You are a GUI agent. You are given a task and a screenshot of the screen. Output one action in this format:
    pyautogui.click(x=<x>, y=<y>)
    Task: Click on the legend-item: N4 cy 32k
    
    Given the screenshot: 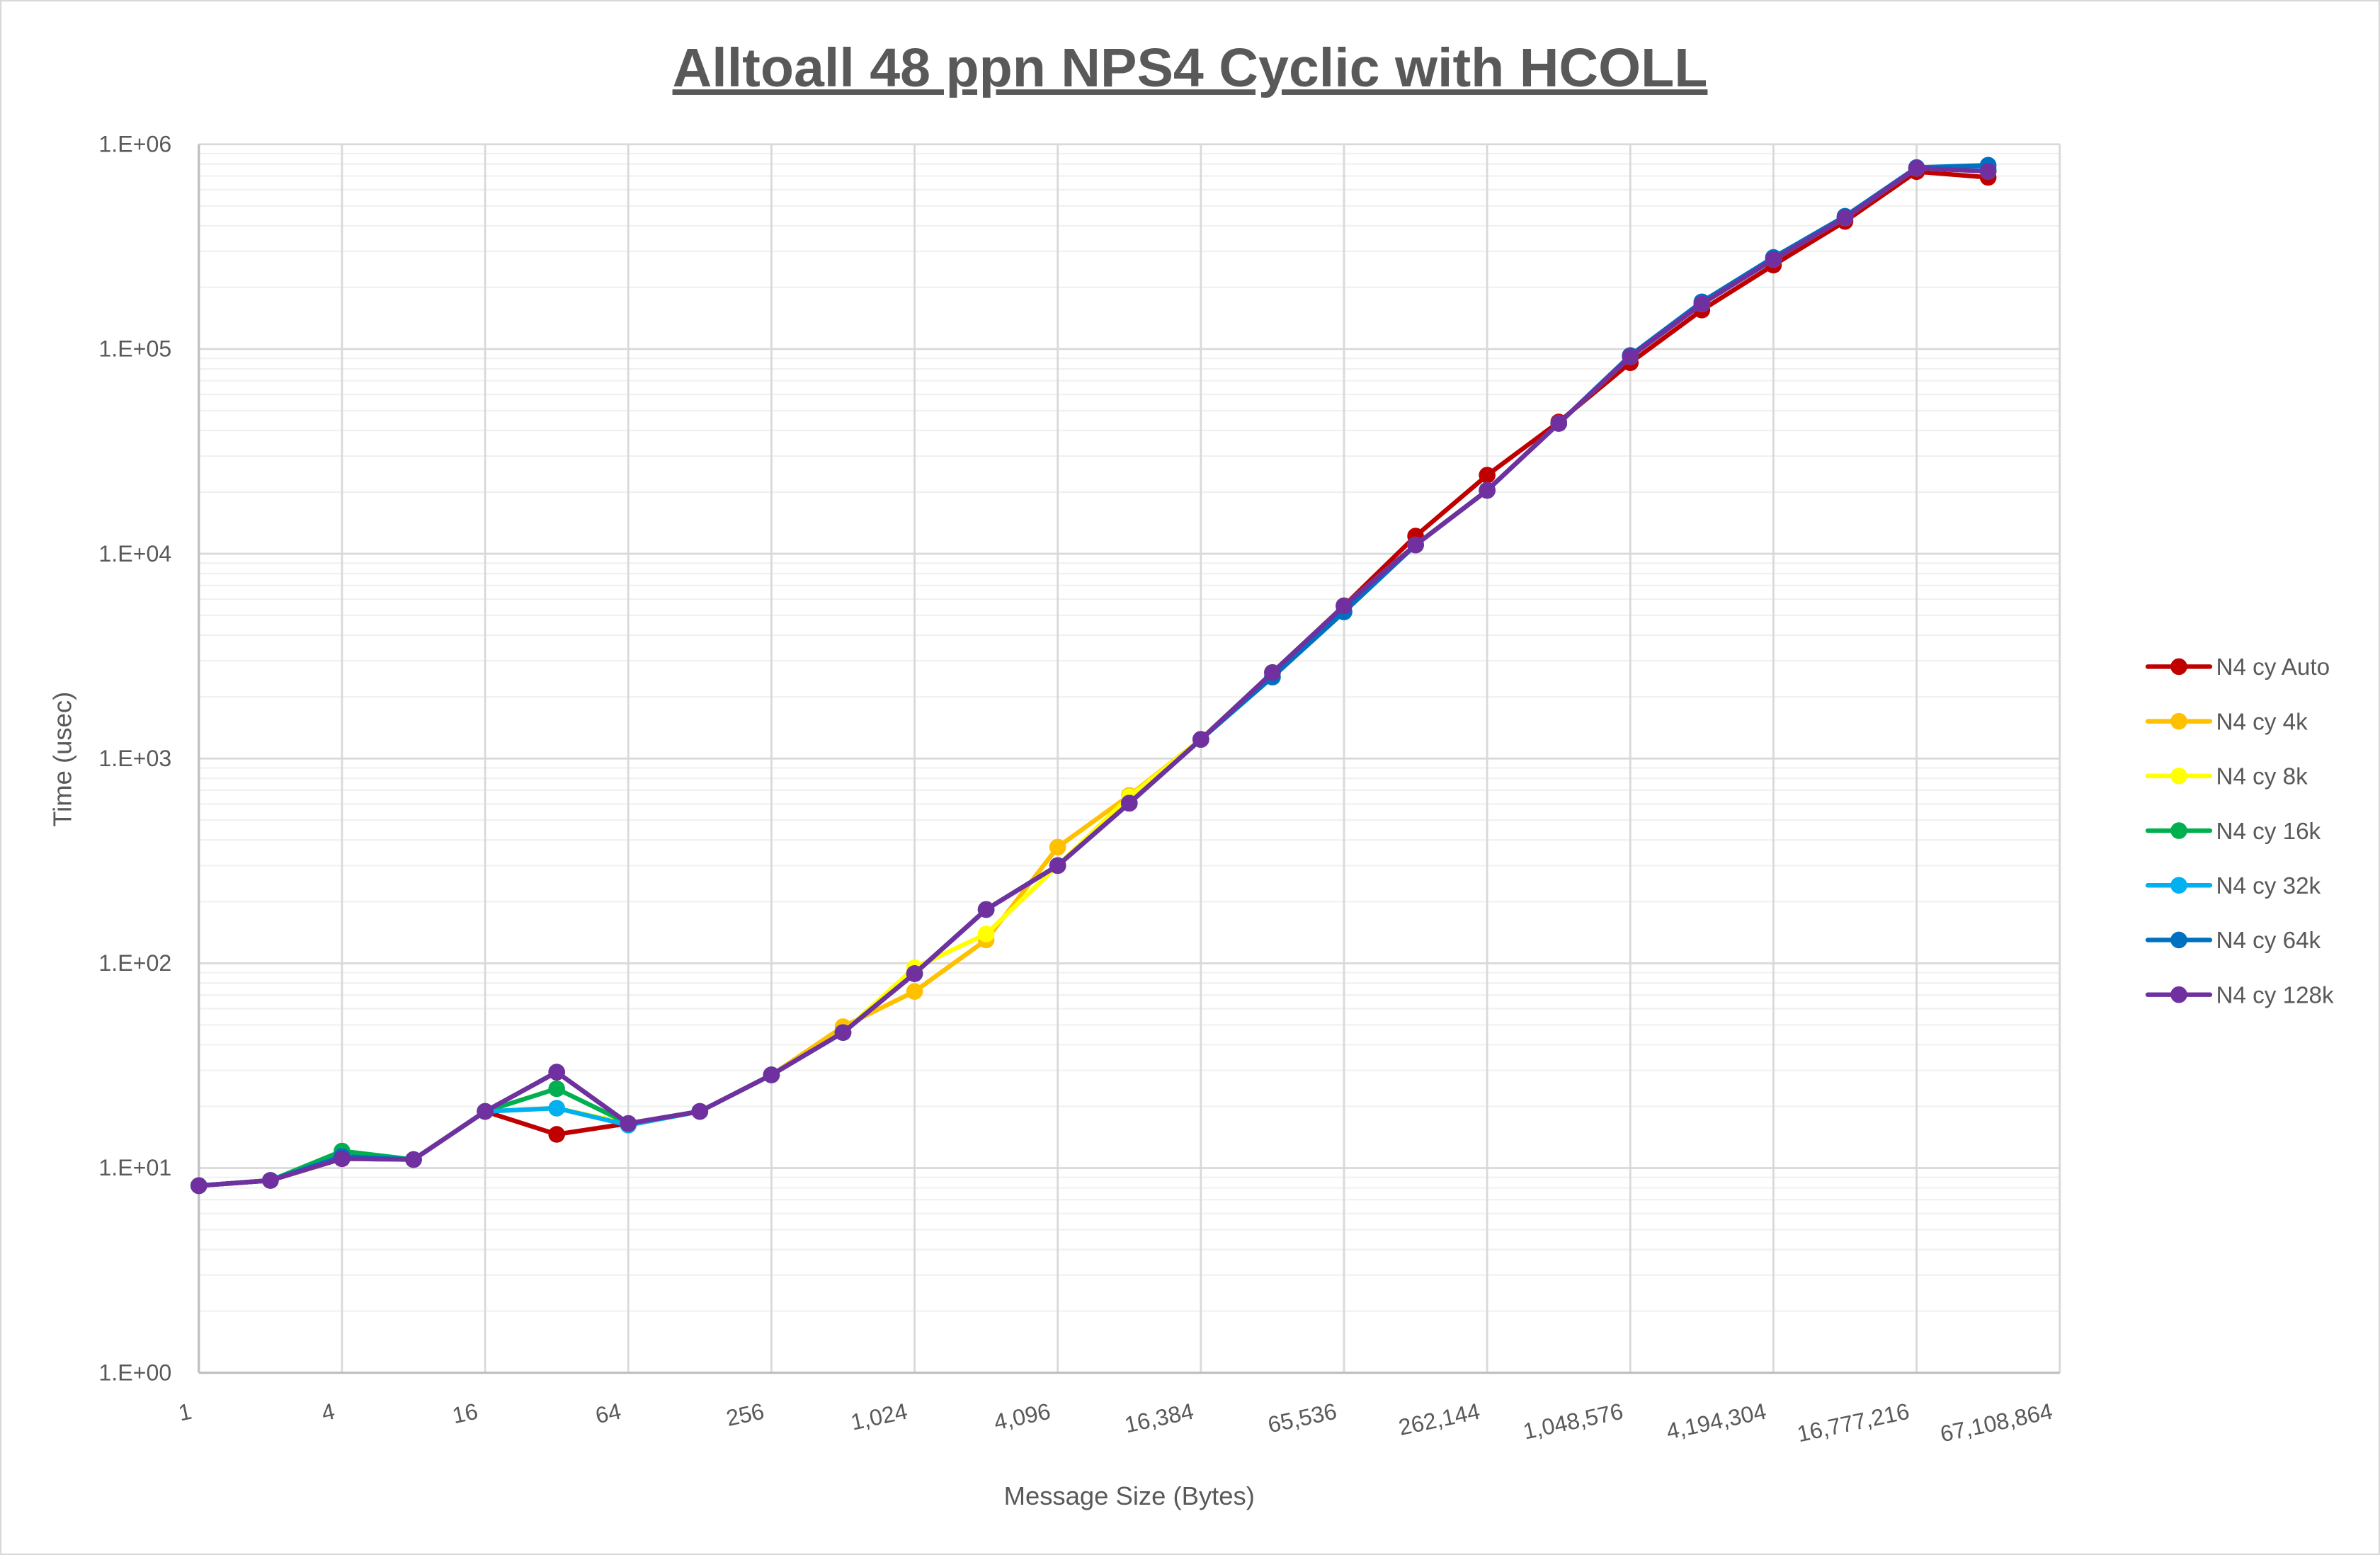 What is the action you would take?
    pyautogui.click(x=2233, y=886)
    